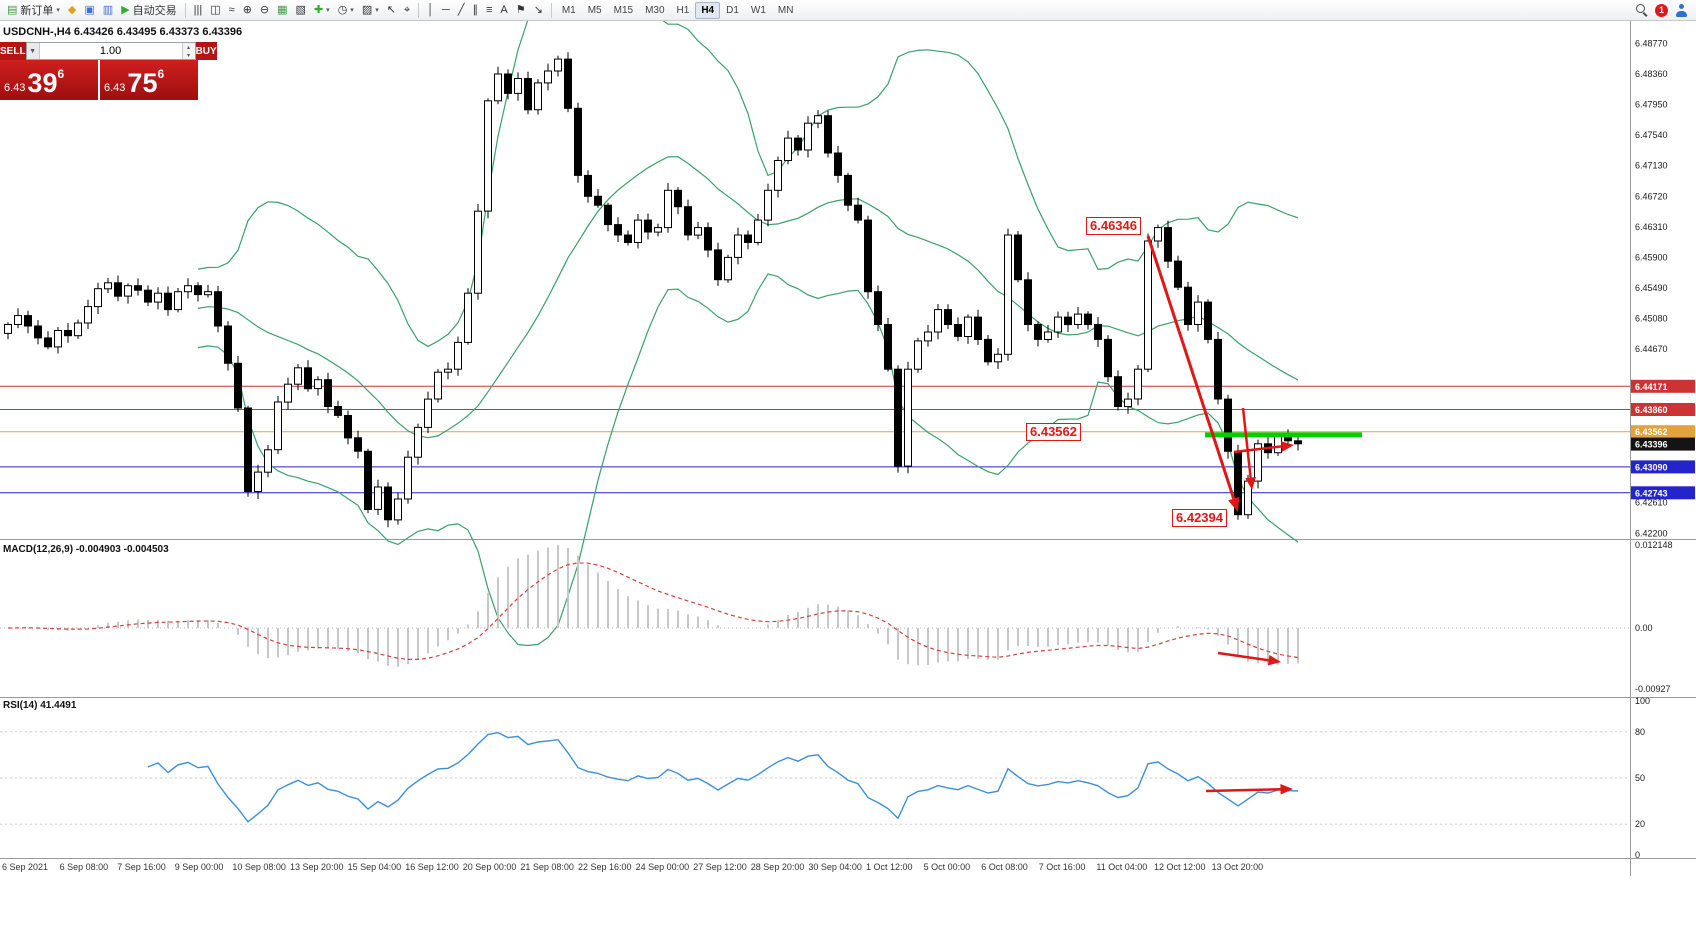 Image resolution: width=1696 pixels, height=946 pixels. Describe the element at coordinates (264, 10) in the screenshot. I see `zoom-out-icon: ⊖` at that location.